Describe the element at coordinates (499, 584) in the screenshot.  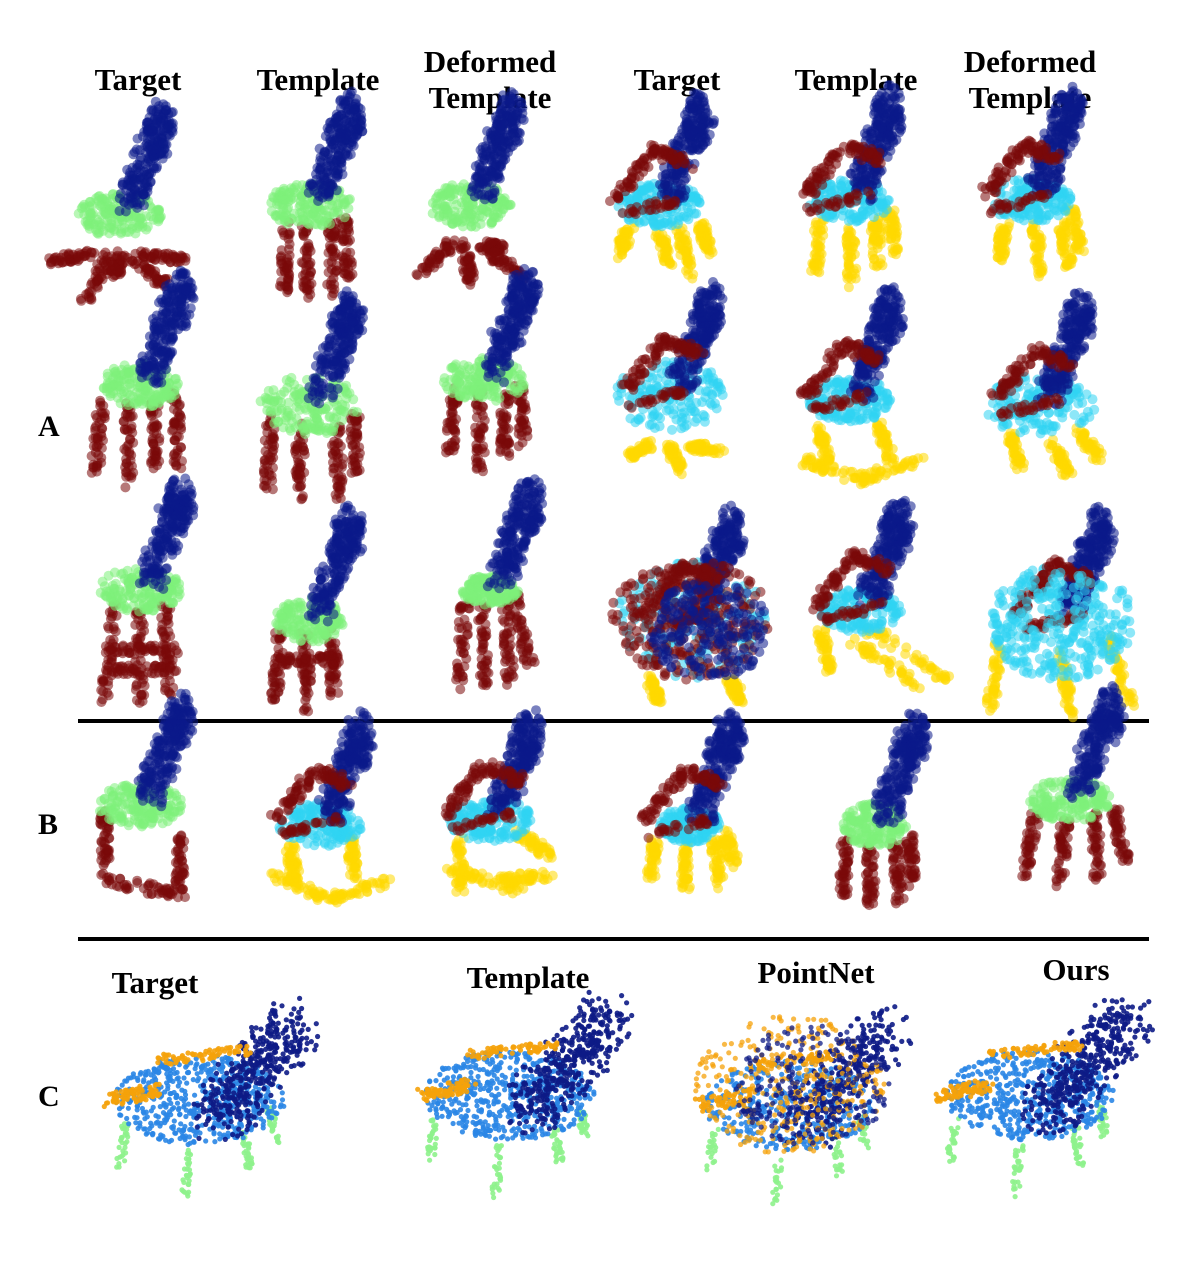
I see `chair-a3-deformed` at that location.